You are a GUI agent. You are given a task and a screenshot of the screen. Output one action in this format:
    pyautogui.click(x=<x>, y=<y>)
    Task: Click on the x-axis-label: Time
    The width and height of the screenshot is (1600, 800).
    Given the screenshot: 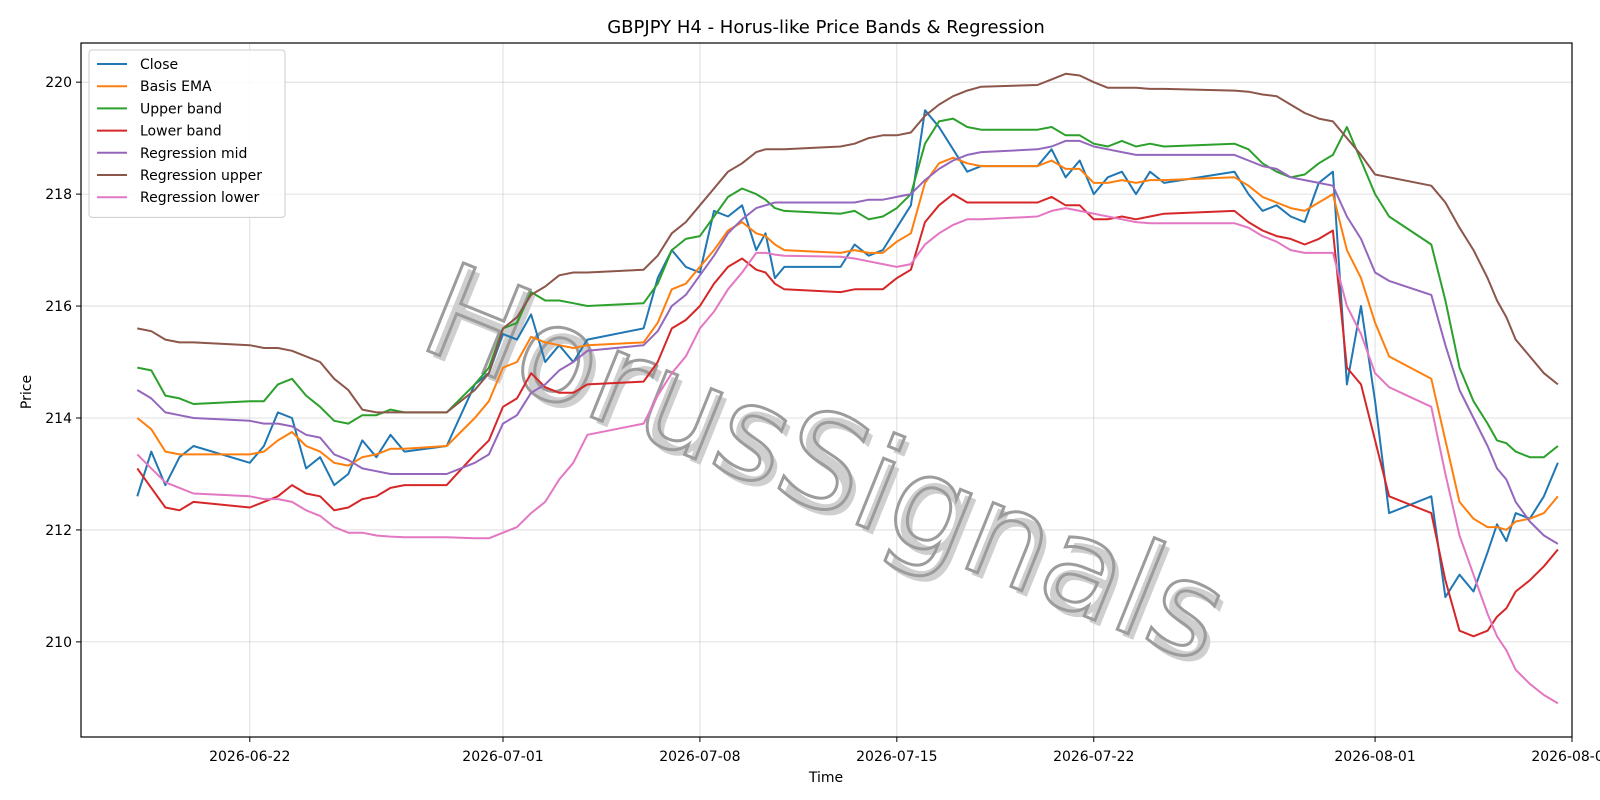 What is the action you would take?
    pyautogui.click(x=825, y=778)
    